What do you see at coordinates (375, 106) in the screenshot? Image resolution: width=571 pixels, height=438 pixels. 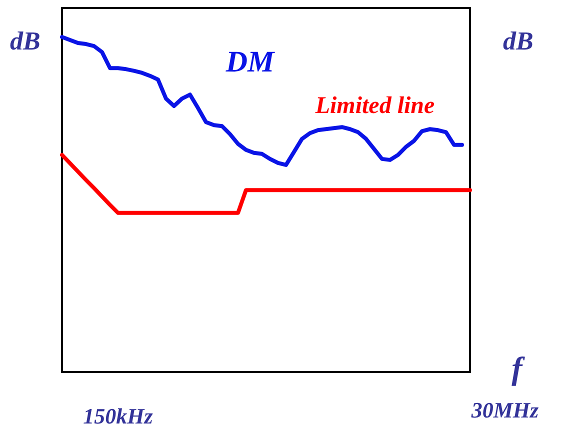 I see `text: Limited line` at bounding box center [375, 106].